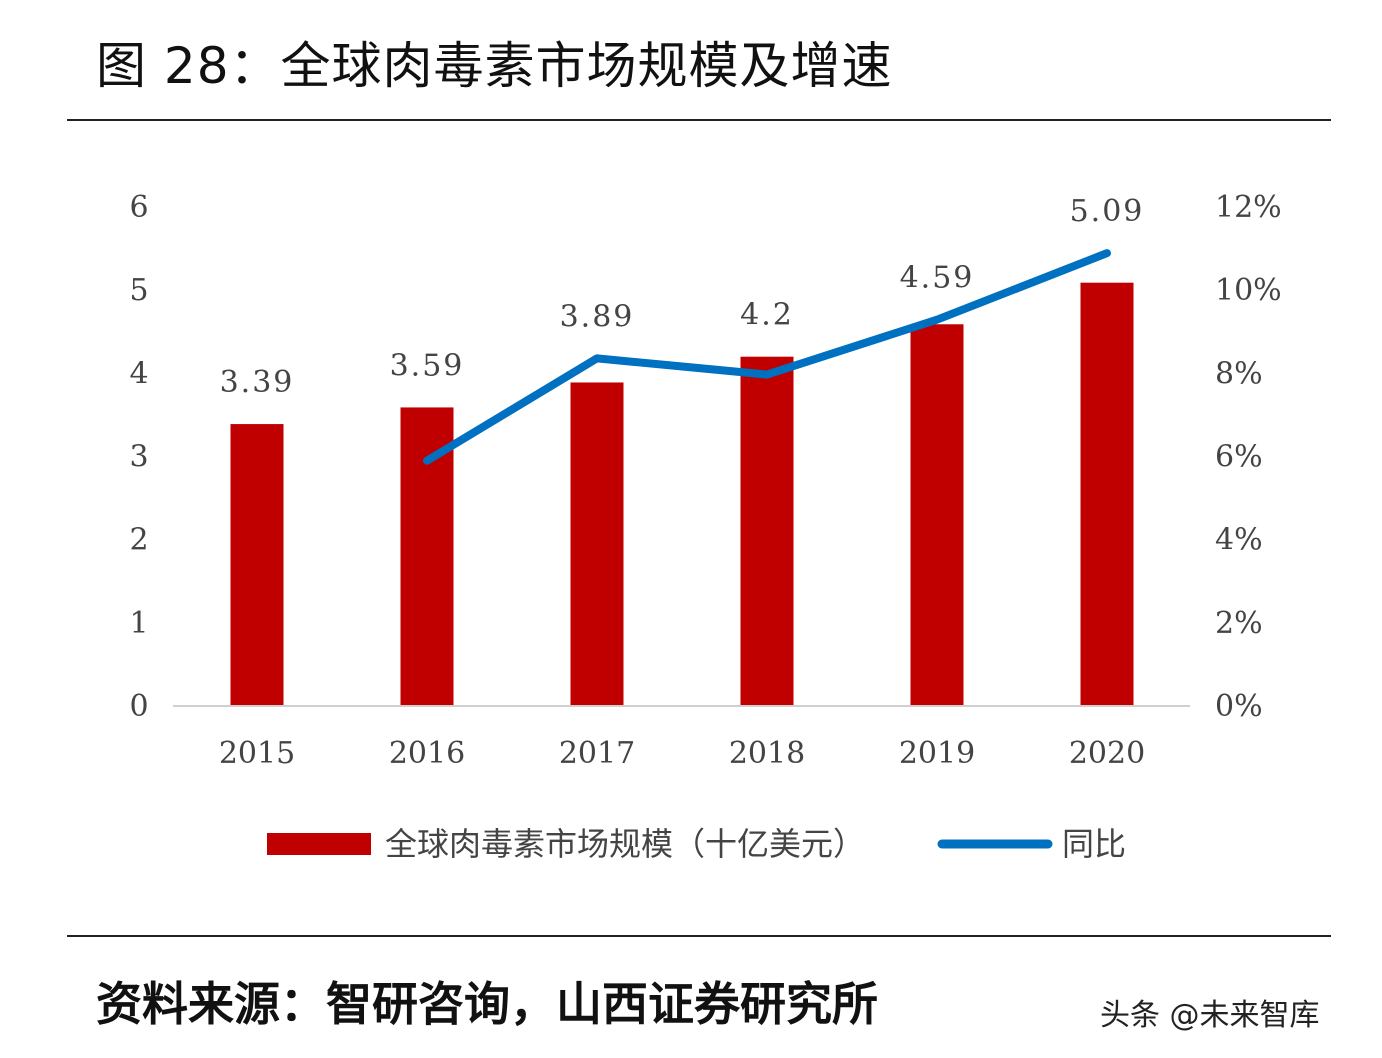 The image size is (1382, 1058). What do you see at coordinates (597, 316) in the screenshot?
I see `bar-data-label: 3.89` at bounding box center [597, 316].